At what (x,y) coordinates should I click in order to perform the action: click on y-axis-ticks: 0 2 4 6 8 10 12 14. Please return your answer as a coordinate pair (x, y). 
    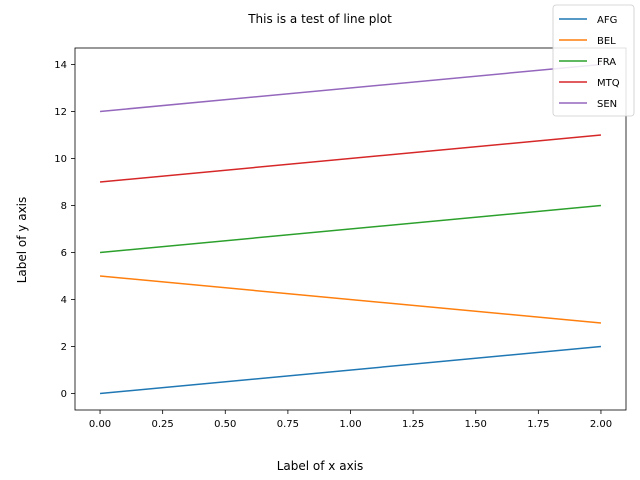
    Looking at the image, I should click on (64, 230).